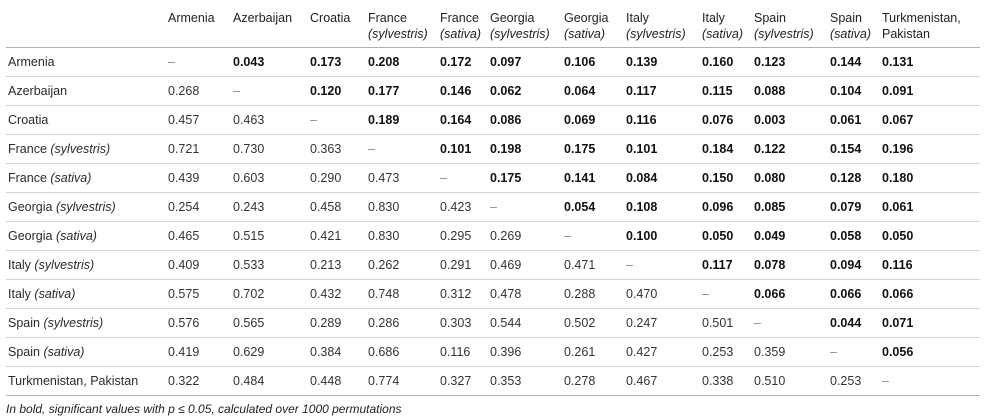 The height and width of the screenshot is (416, 986). I want to click on row-label-name: Turkmenistan, Pakistan, so click(73, 381).